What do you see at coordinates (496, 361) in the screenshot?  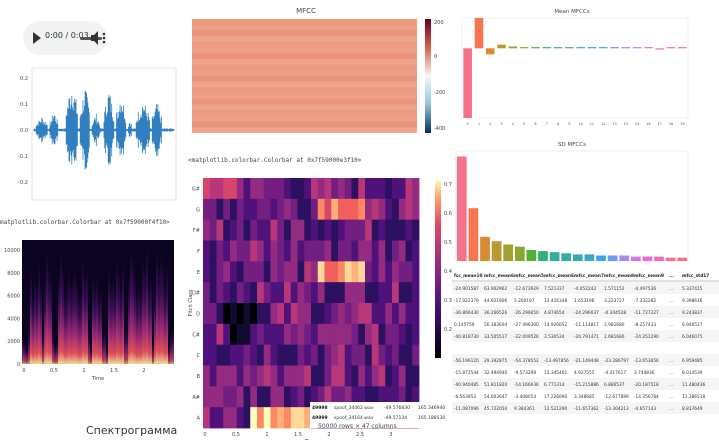 I see `table-cell: 29.392875` at bounding box center [496, 361].